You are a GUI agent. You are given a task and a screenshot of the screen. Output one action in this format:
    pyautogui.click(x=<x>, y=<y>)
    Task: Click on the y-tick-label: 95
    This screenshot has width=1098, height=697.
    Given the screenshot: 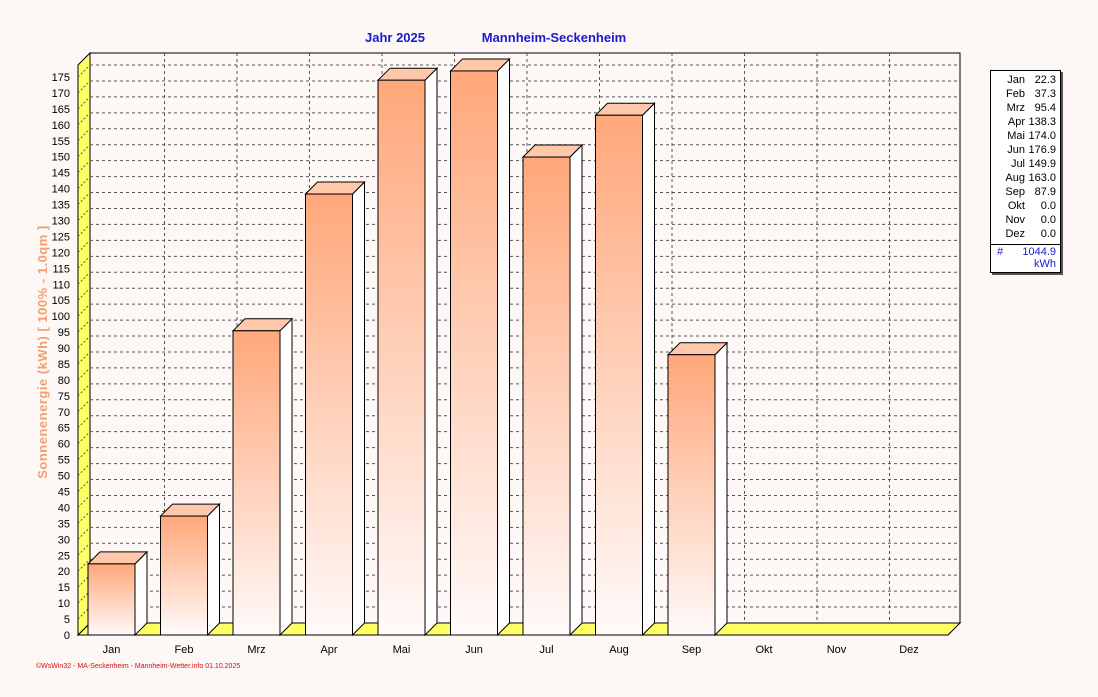 What is the action you would take?
    pyautogui.click(x=64, y=333)
    